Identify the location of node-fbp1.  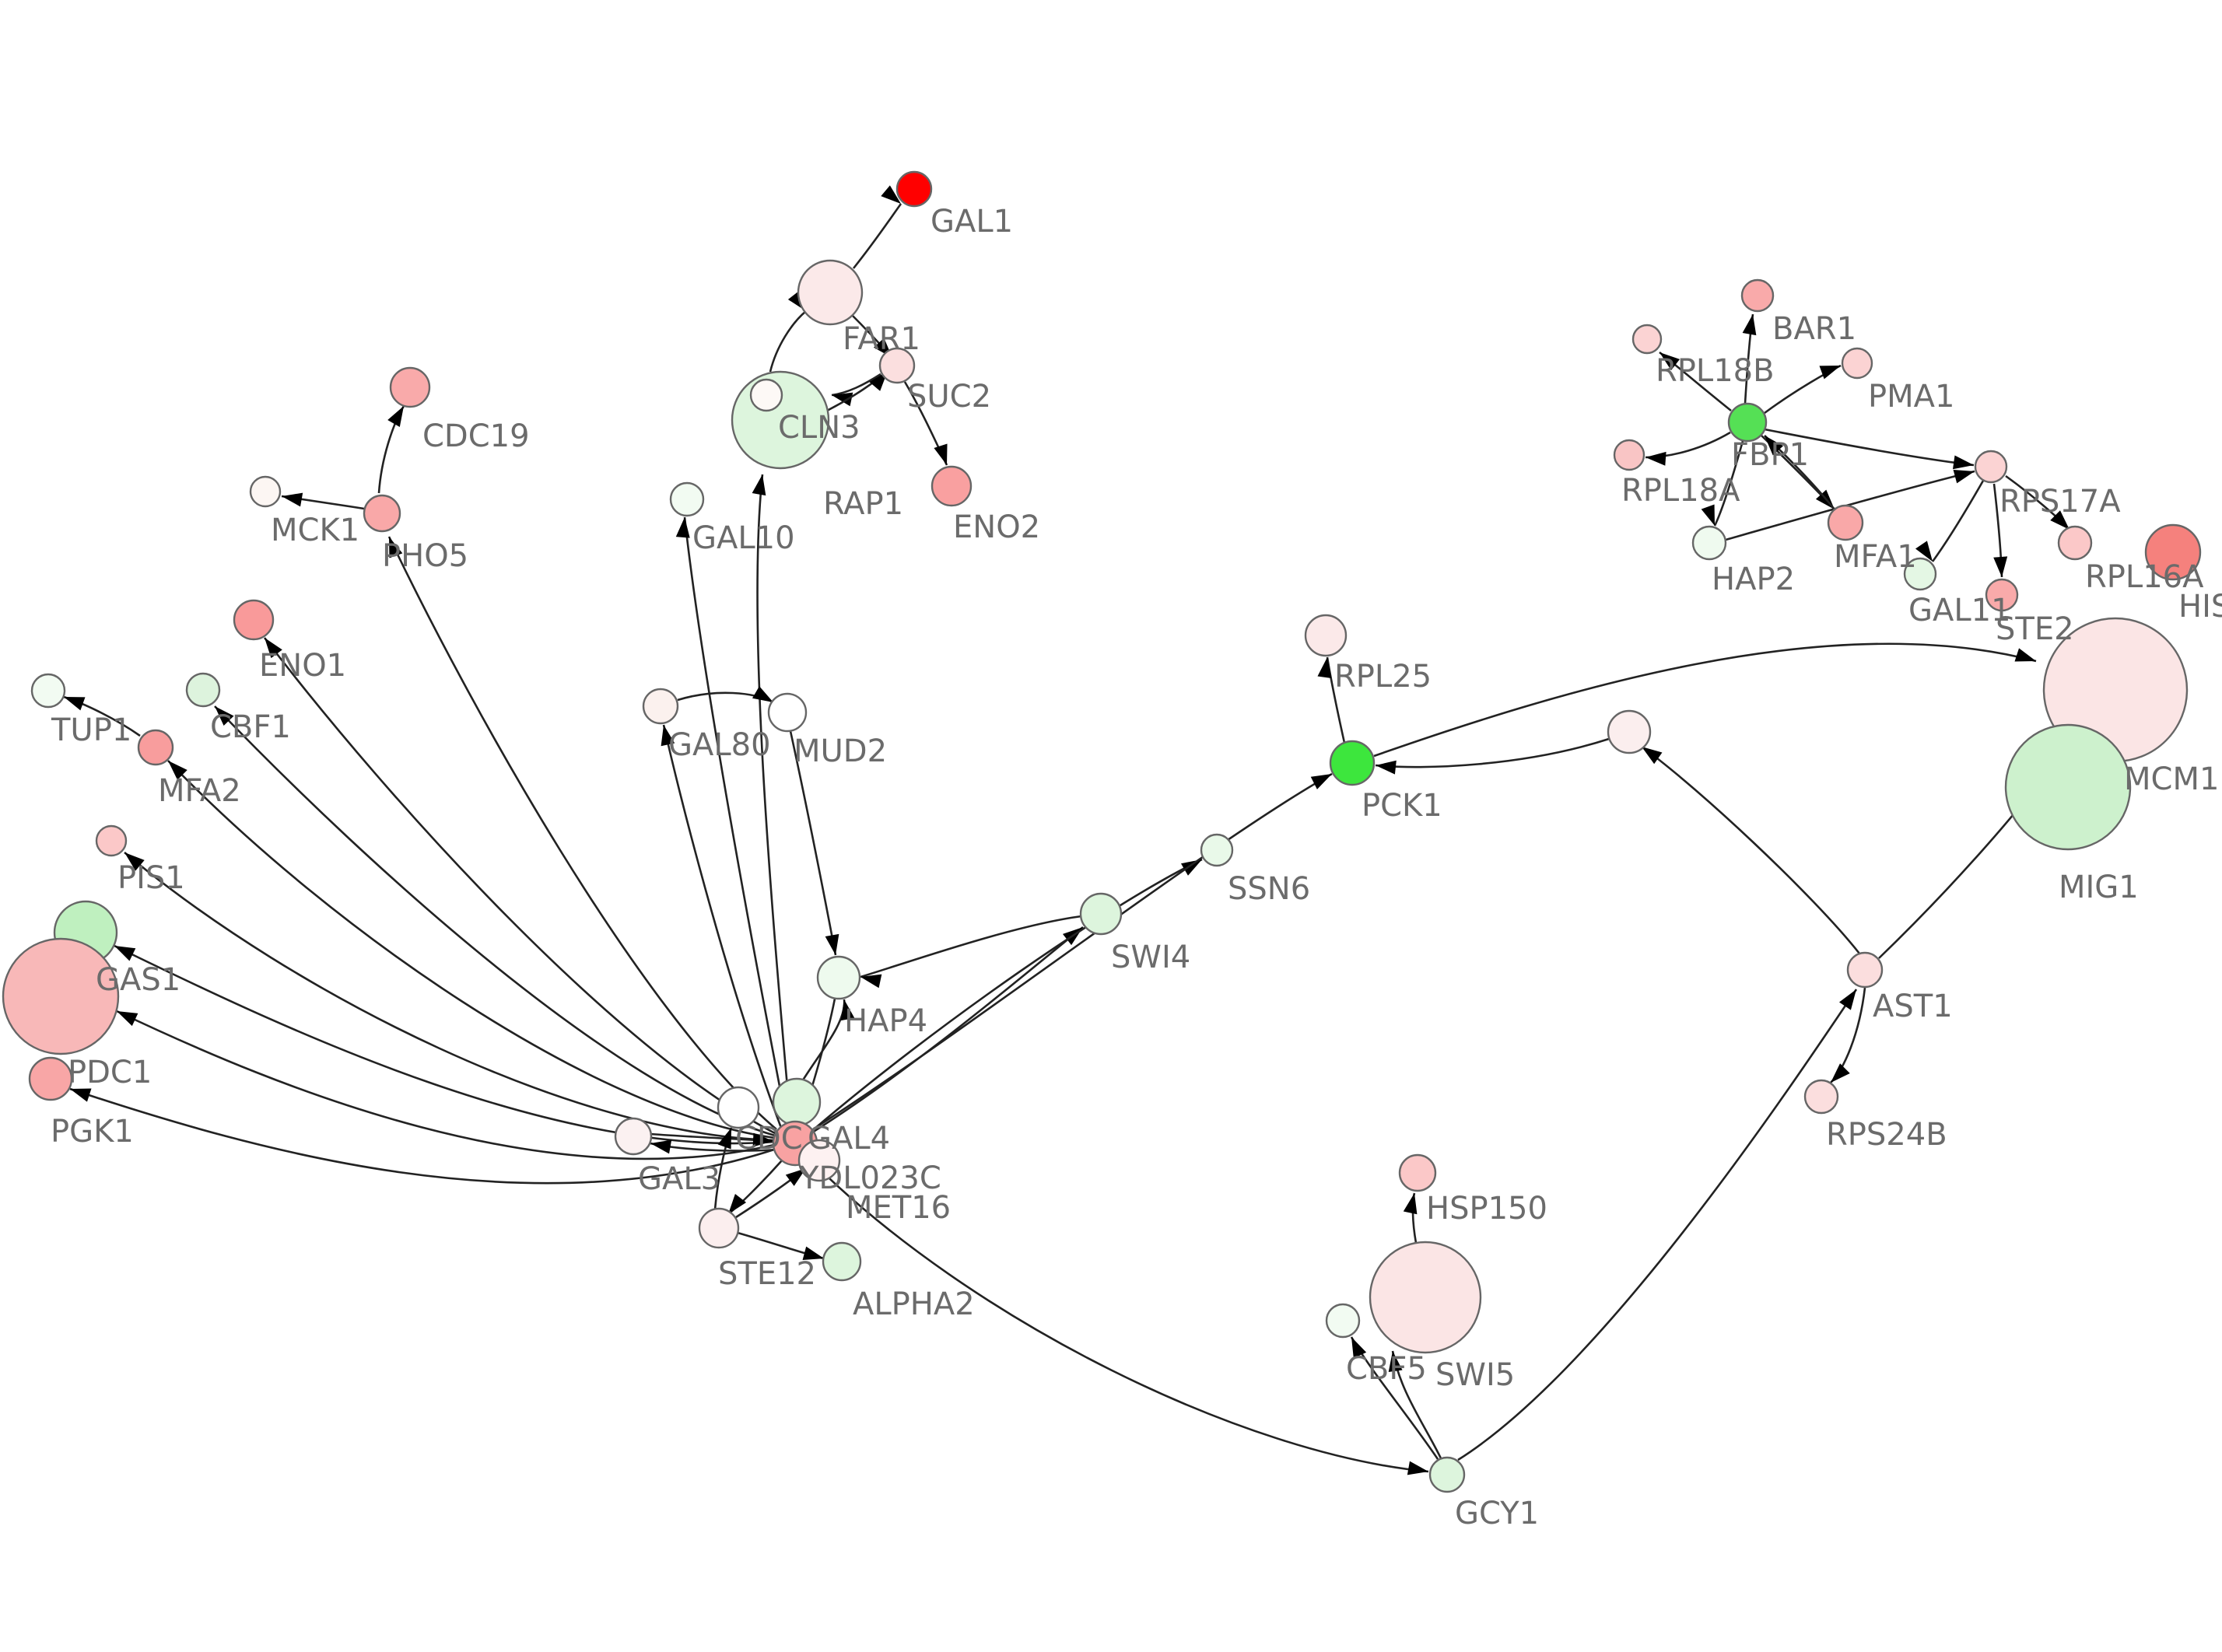
(1747, 423).